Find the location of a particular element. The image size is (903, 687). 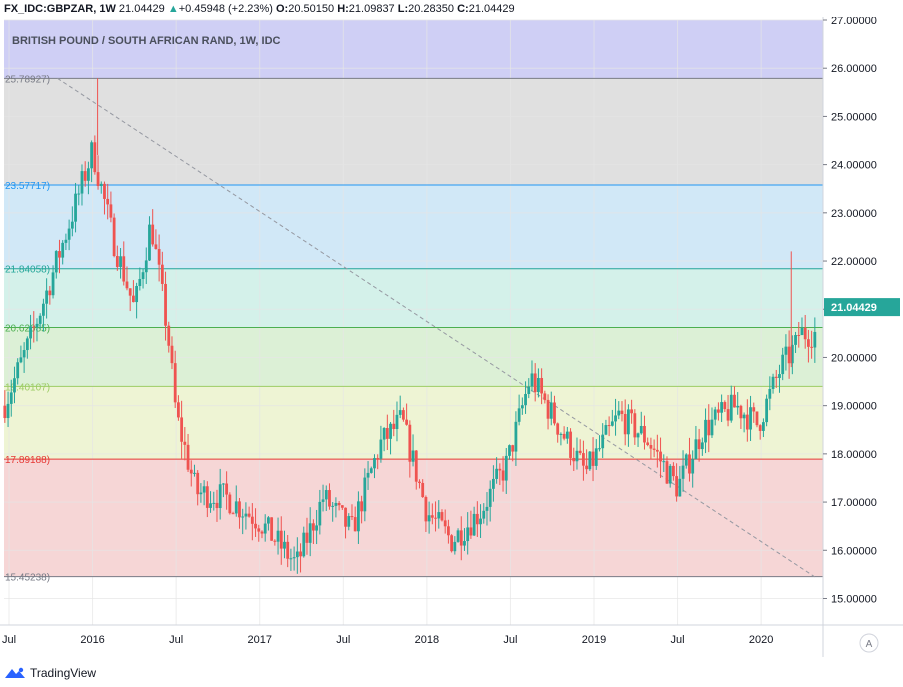

tradingview-logo-icon is located at coordinates (15, 673).